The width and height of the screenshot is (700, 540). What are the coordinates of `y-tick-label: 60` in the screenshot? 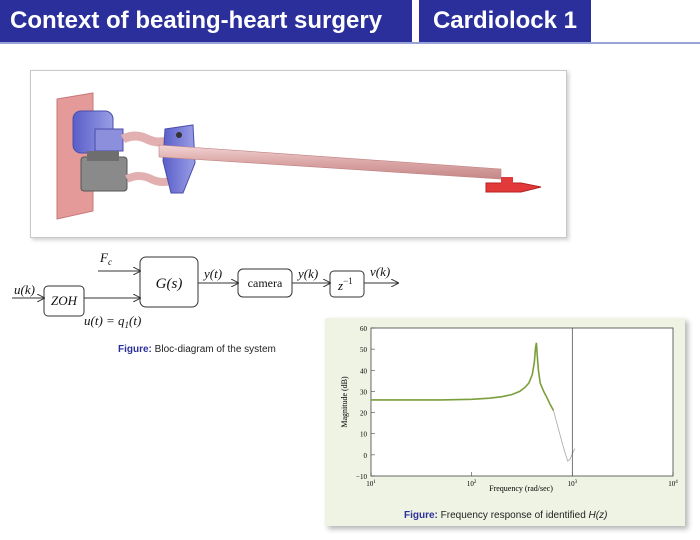 It's located at (364, 329).